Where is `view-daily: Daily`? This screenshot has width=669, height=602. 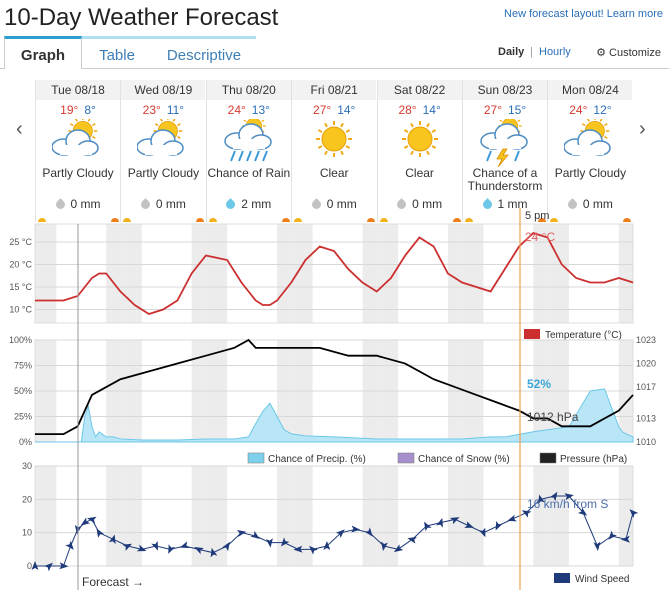 view-daily: Daily is located at coordinates (511, 52).